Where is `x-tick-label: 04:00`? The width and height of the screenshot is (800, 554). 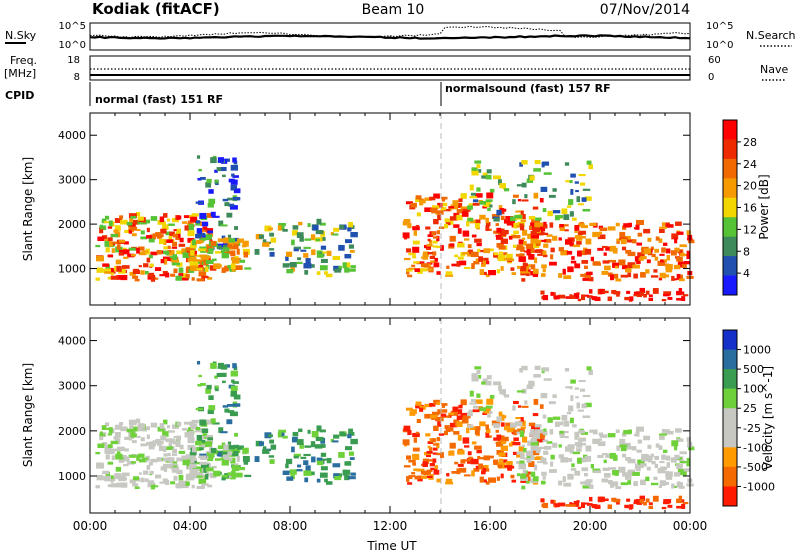 x-tick-label: 04:00 is located at coordinates (190, 526).